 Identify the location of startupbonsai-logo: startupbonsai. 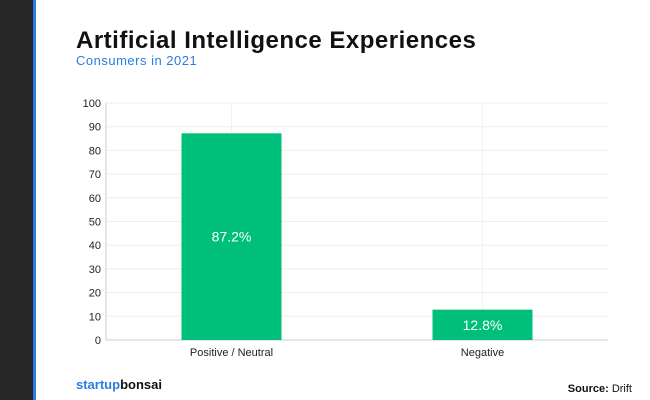
(119, 384).